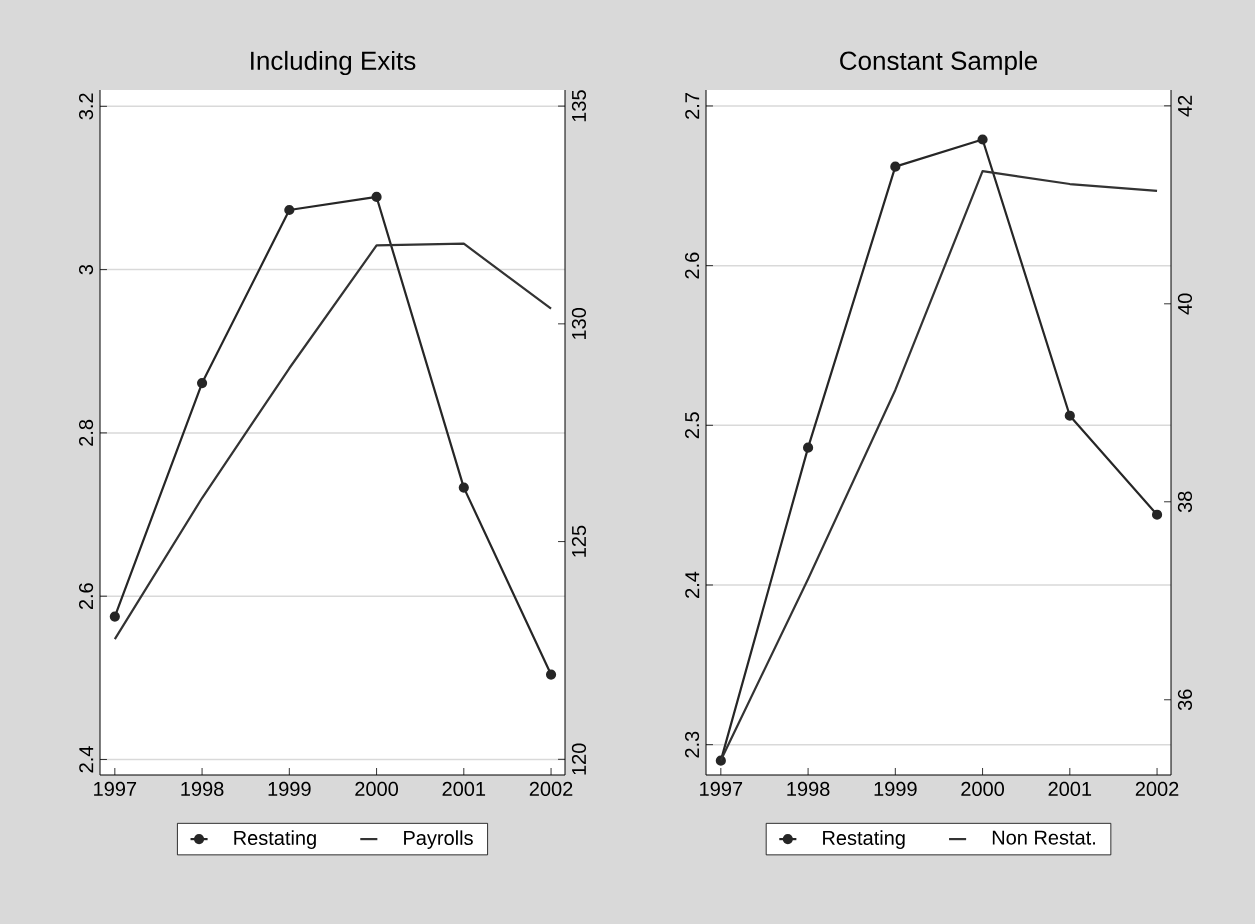 This screenshot has width=1255, height=924. Describe the element at coordinates (1184, 106) in the screenshot. I see `y2-tick-label: 42` at that location.